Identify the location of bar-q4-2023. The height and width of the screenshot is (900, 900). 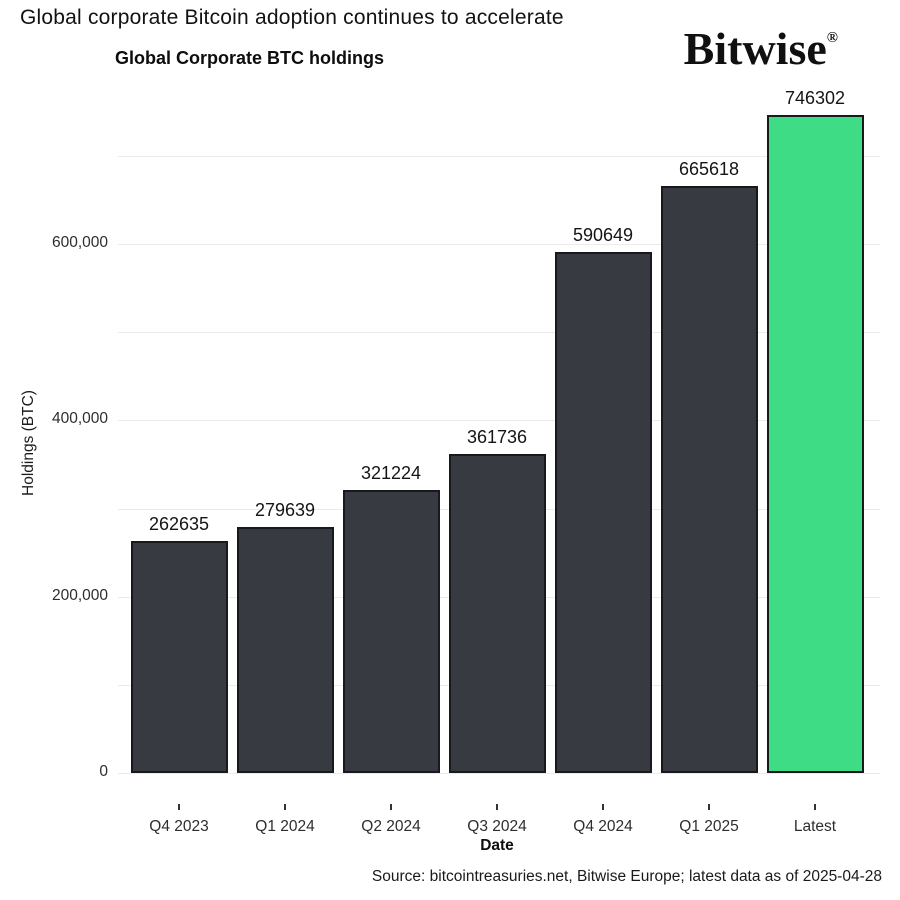
(179, 657).